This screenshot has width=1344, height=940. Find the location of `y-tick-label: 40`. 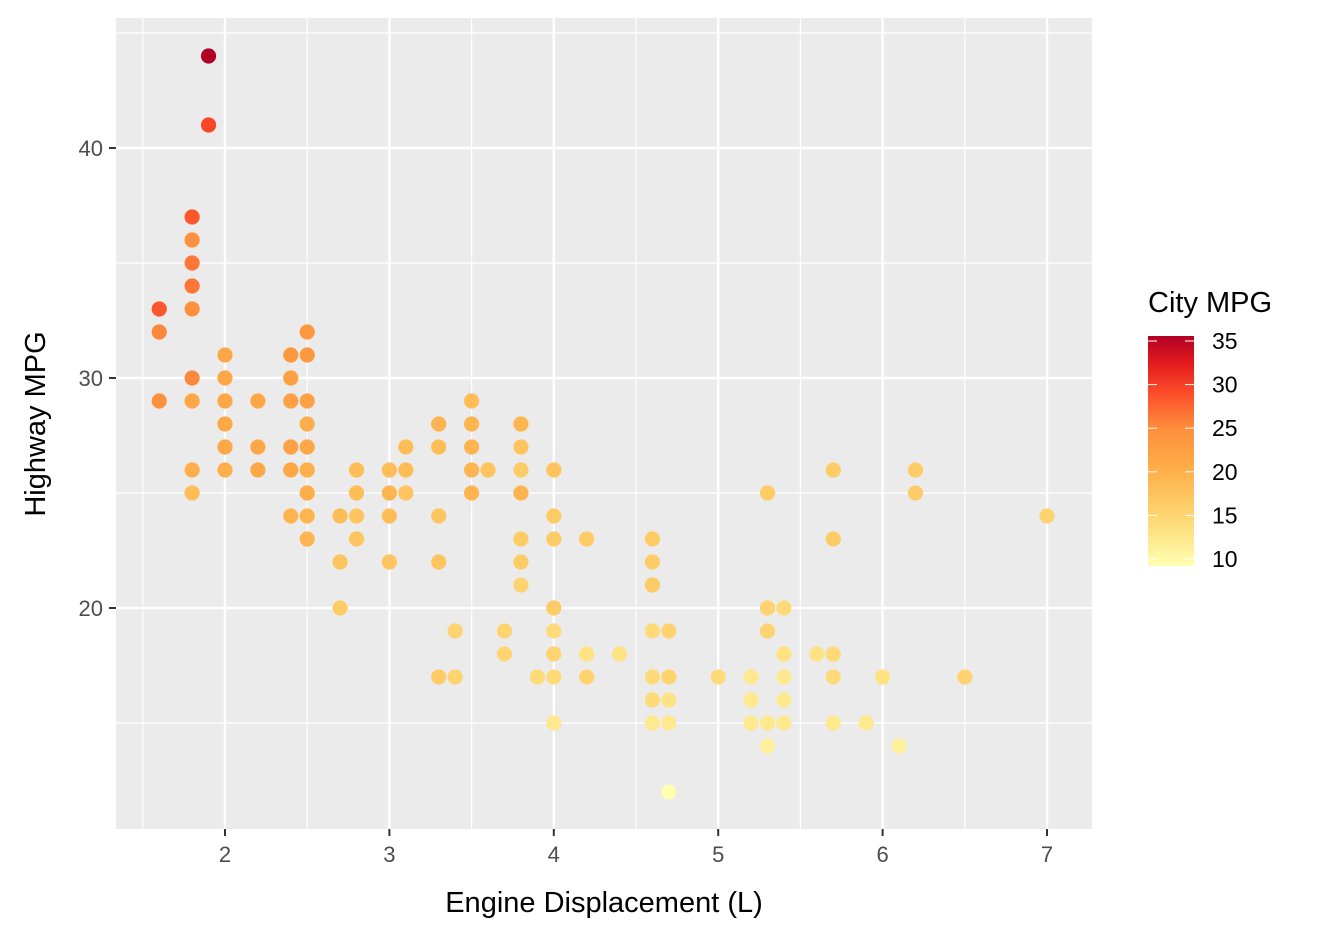

y-tick-label: 40 is located at coordinates (91, 148).